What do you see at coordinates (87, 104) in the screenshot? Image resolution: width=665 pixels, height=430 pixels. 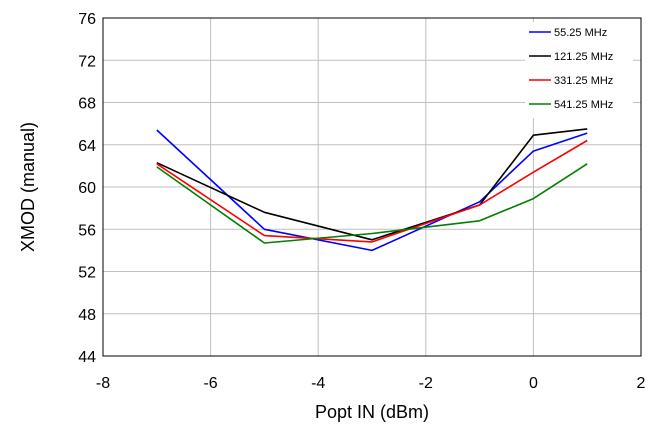 I see `y-tick-label: 68` at bounding box center [87, 104].